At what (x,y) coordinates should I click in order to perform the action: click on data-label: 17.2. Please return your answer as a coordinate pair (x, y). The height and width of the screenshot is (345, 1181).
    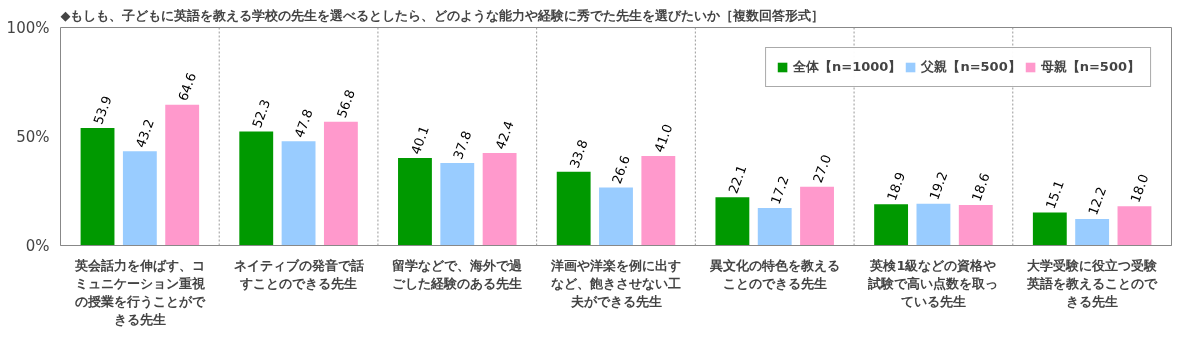
    Looking at the image, I should click on (779, 190).